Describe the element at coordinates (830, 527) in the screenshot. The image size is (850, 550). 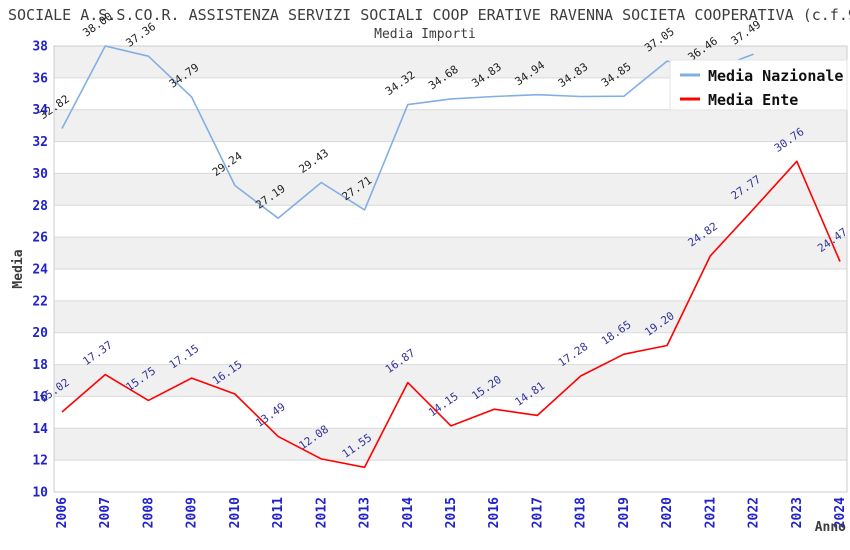
I see `x-axis-title: Anno` at that location.